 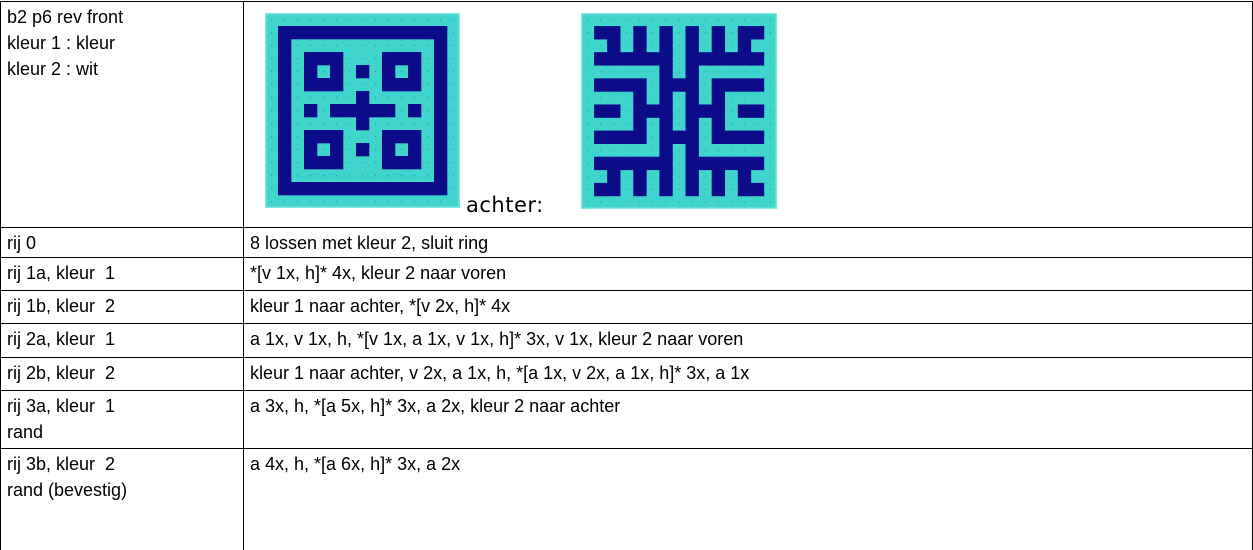 What do you see at coordinates (22, 243) in the screenshot?
I see `label-text: rij 0` at bounding box center [22, 243].